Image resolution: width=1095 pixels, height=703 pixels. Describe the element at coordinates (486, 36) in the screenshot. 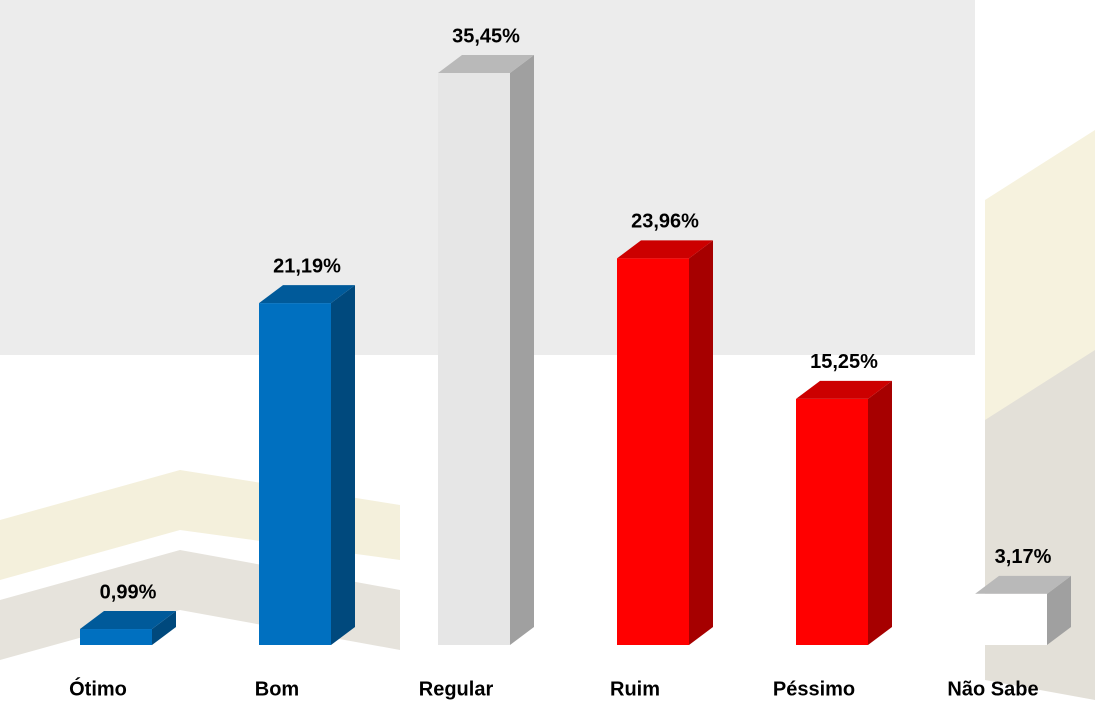

I see `value-label: 35,45%` at that location.